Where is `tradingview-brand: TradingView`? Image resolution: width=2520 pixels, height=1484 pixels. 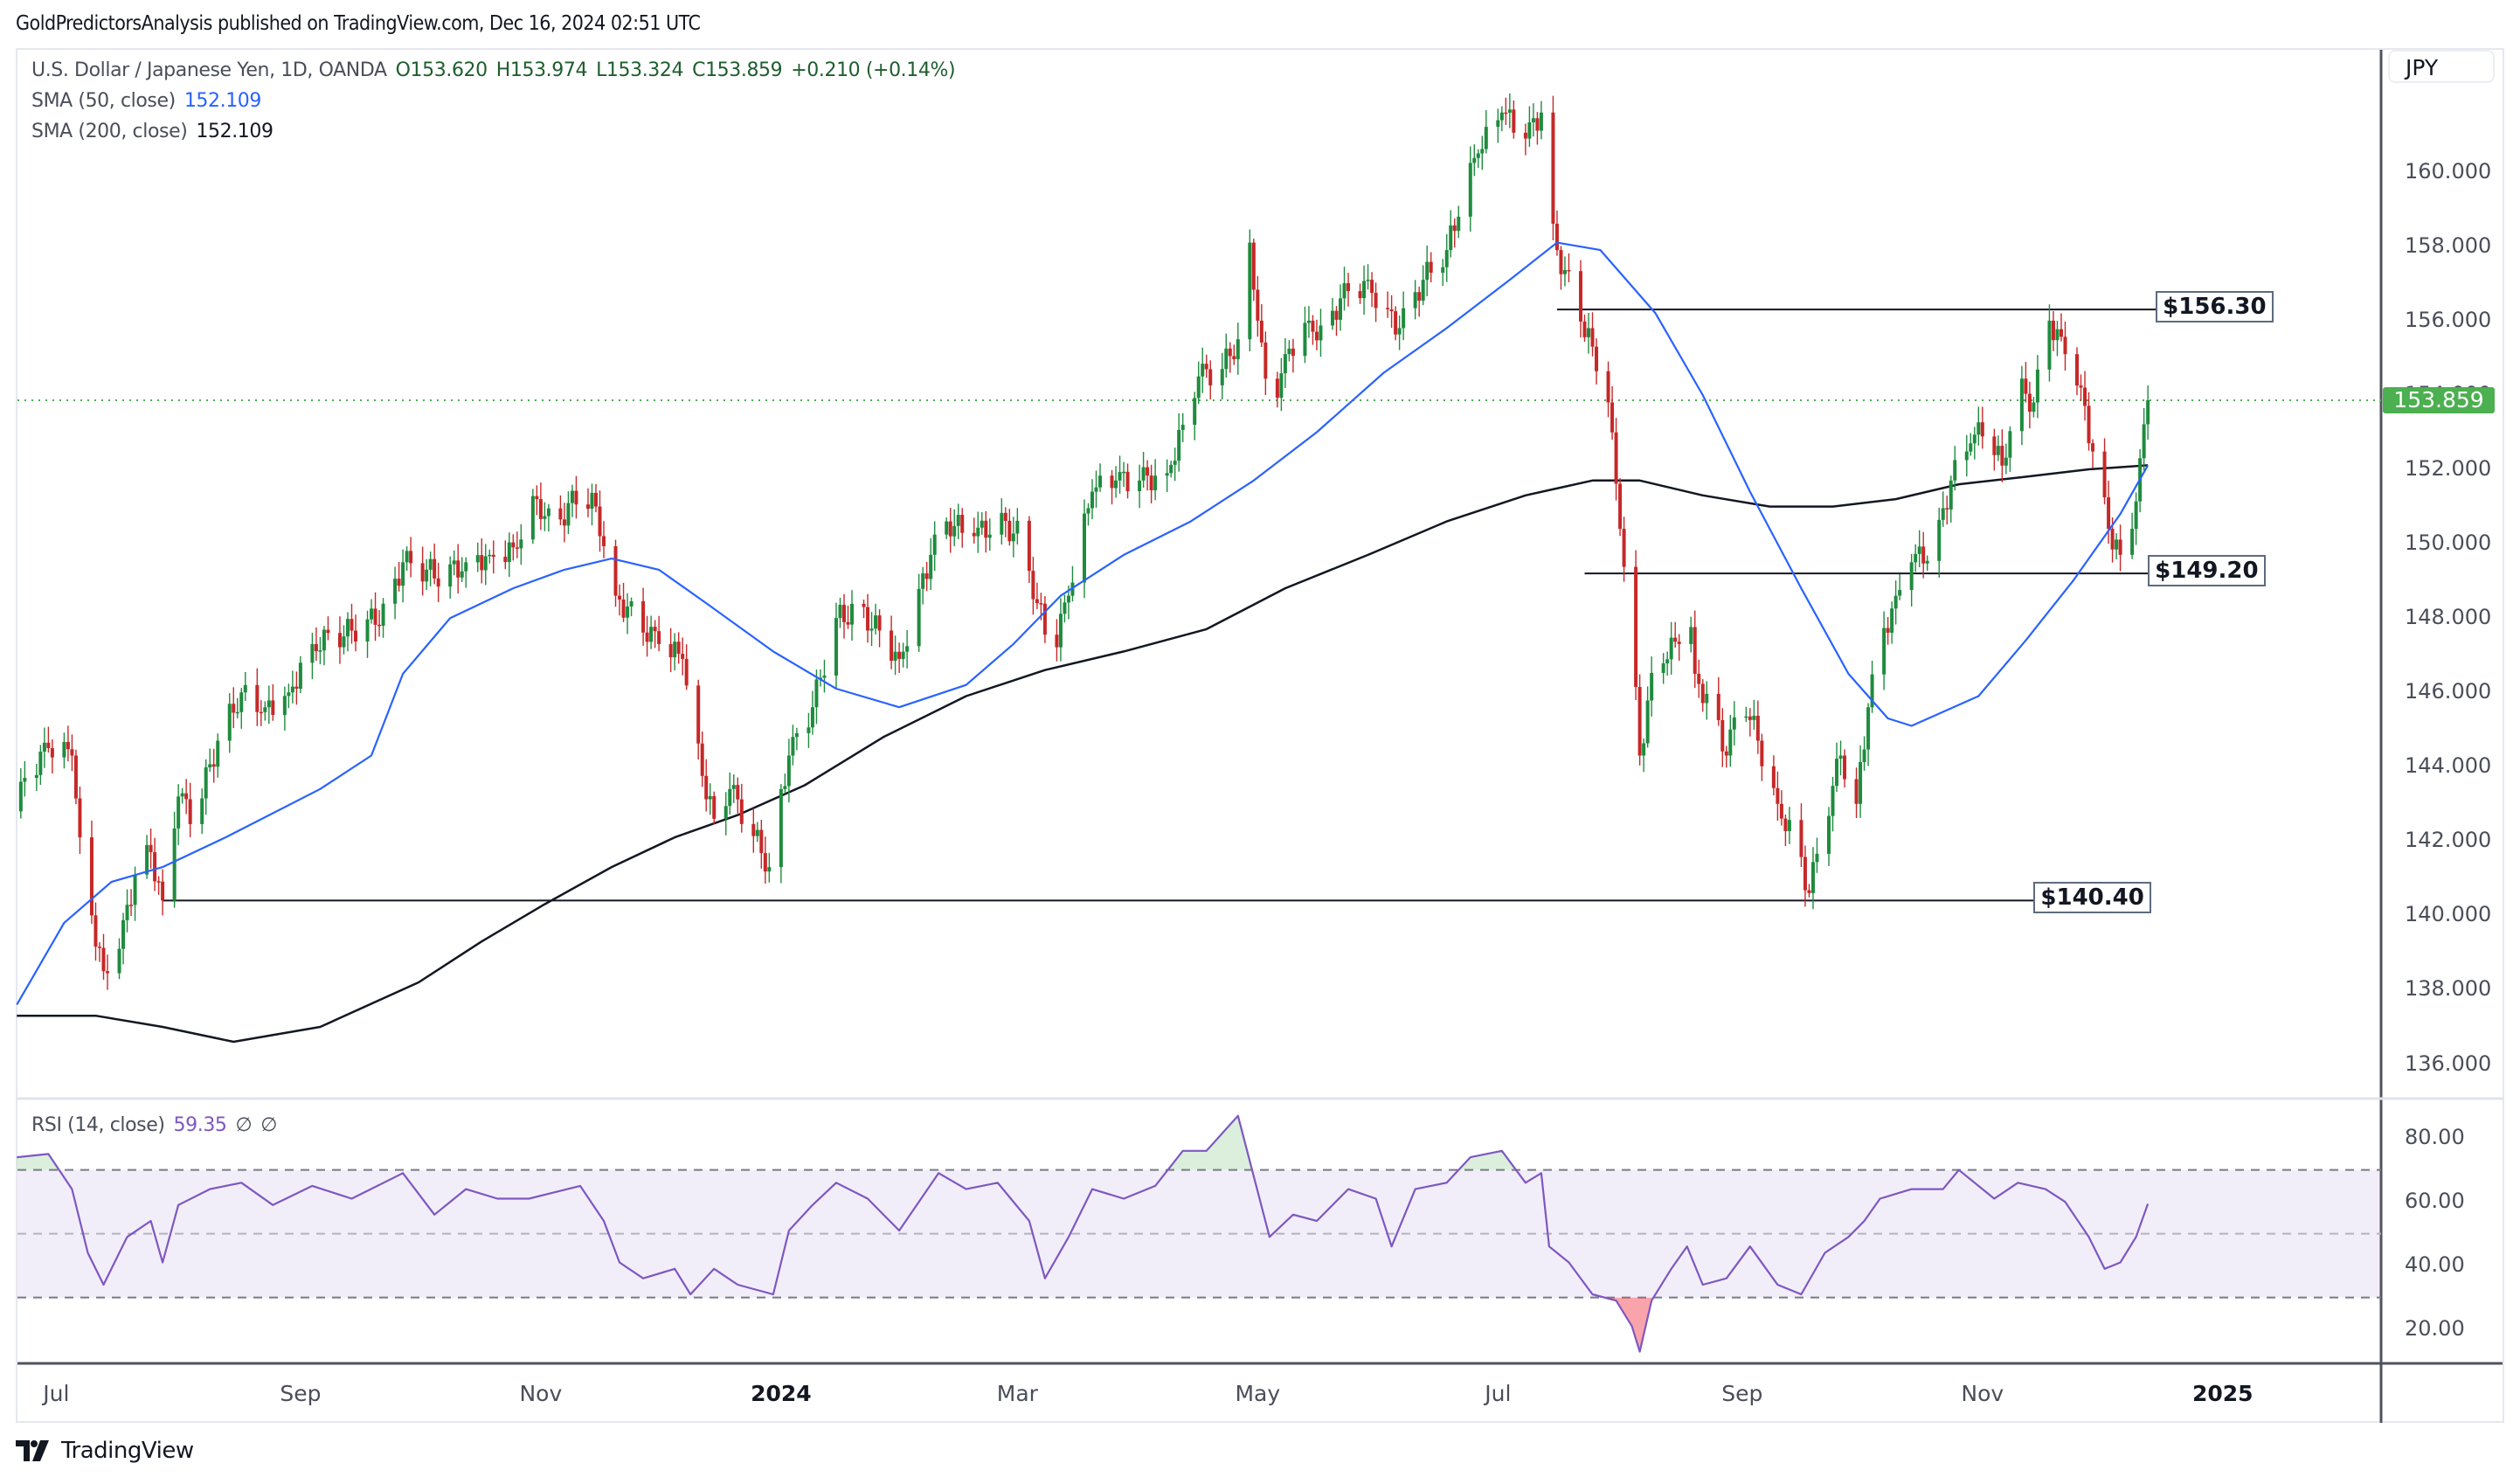
tradingview-brand: TradingView is located at coordinates (127, 1451).